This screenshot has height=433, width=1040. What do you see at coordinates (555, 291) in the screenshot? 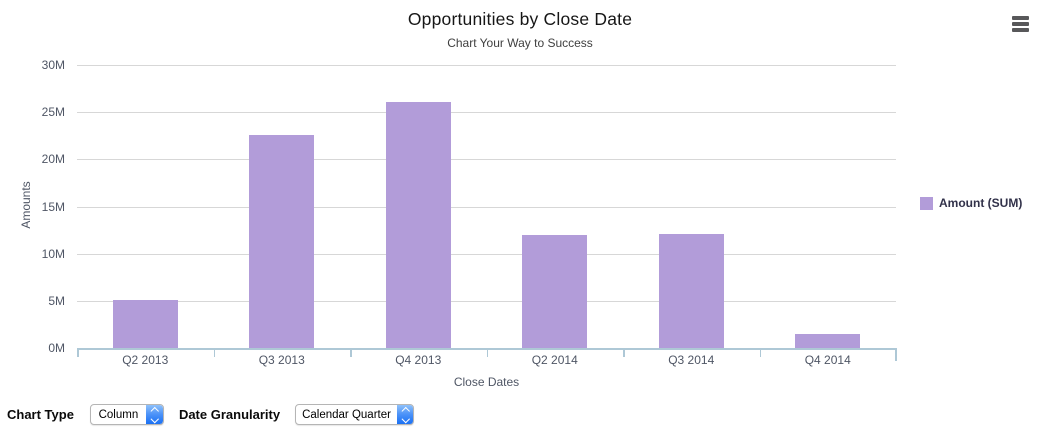
I see `bar-q2-2014` at bounding box center [555, 291].